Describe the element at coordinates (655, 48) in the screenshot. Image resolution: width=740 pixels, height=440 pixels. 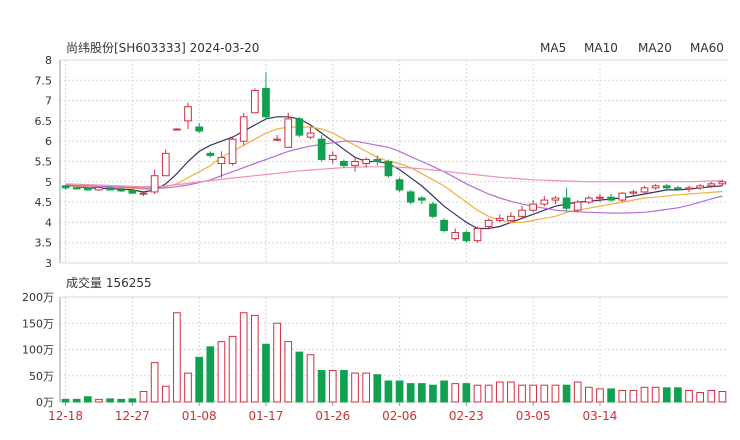
I see `legend-ma20: MA20` at that location.